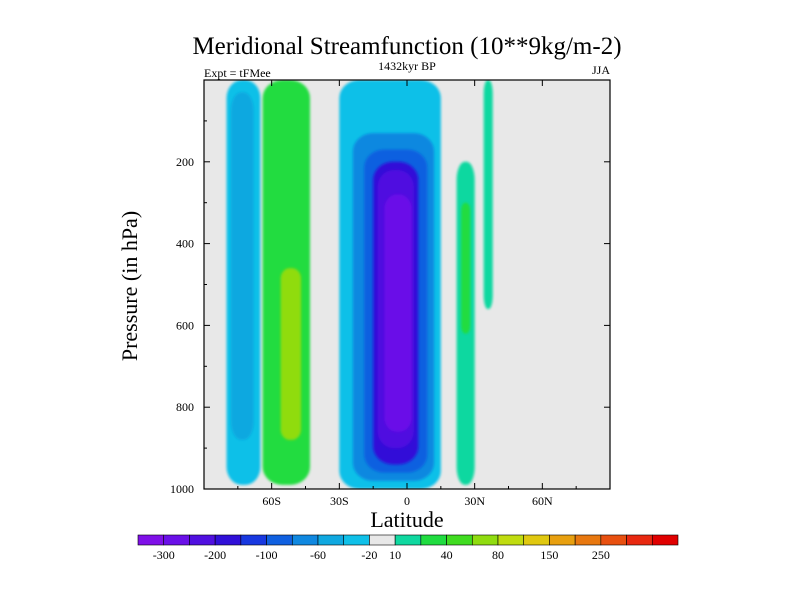  What do you see at coordinates (242, 266) in the screenshot?
I see `contour-region-sh-cell-mid` at bounding box center [242, 266].